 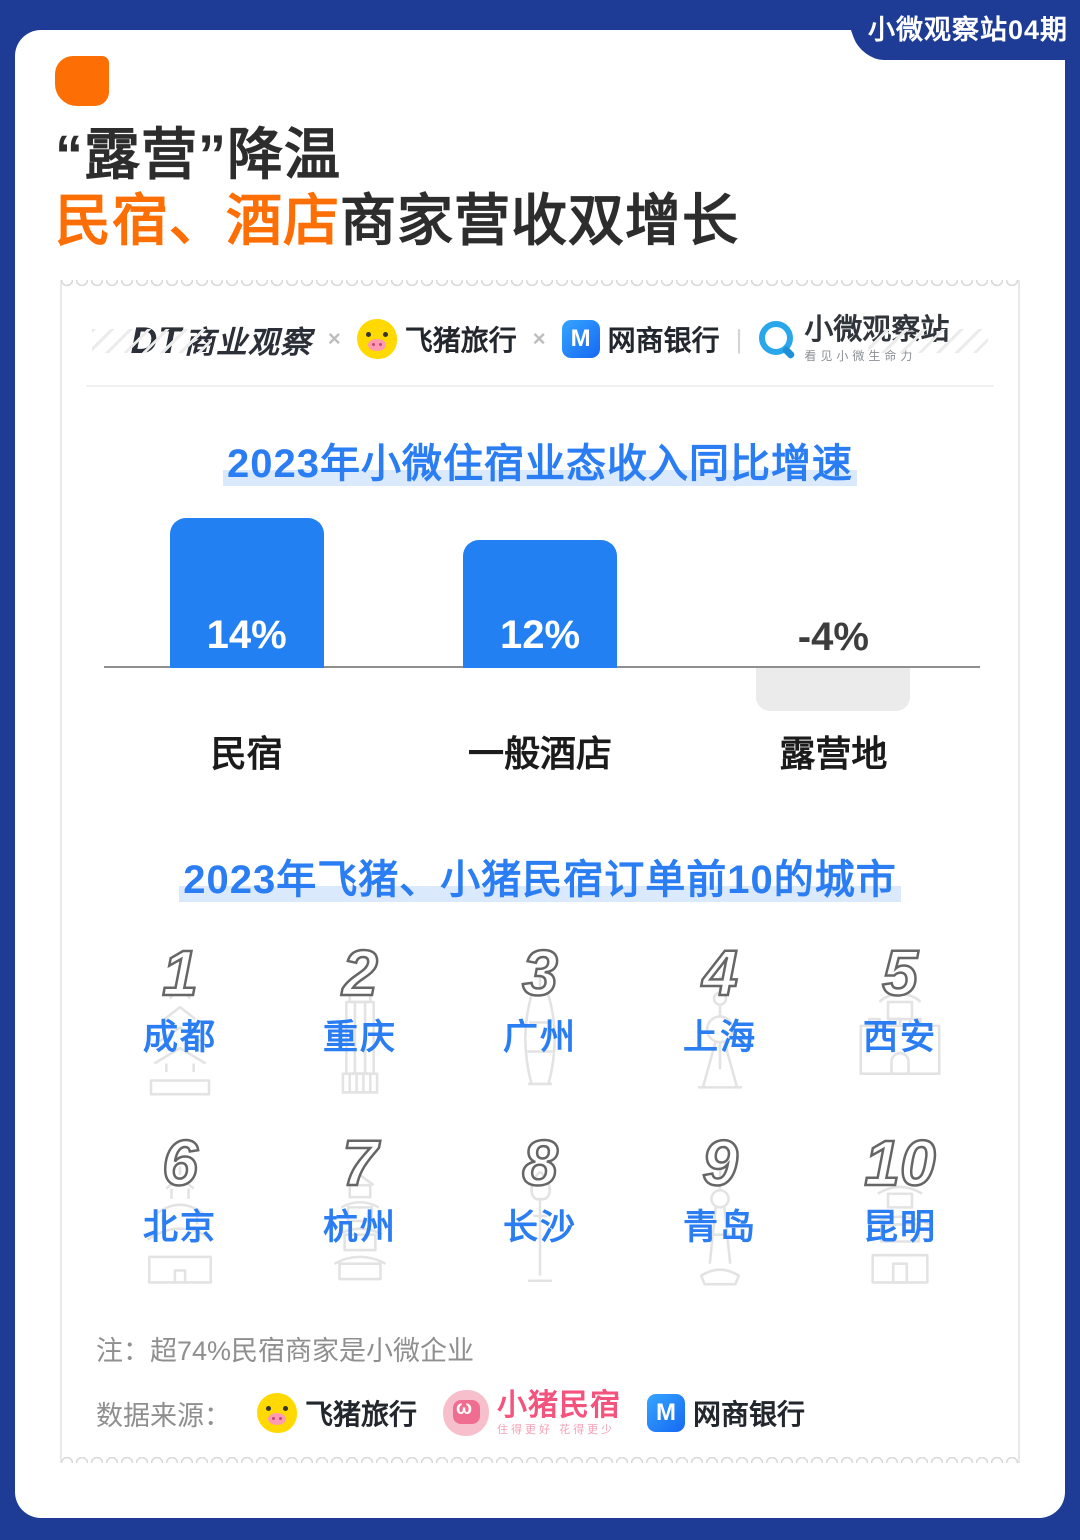 What do you see at coordinates (466, 1413) in the screenshot?
I see `xiaozhu-pig-icon` at bounding box center [466, 1413].